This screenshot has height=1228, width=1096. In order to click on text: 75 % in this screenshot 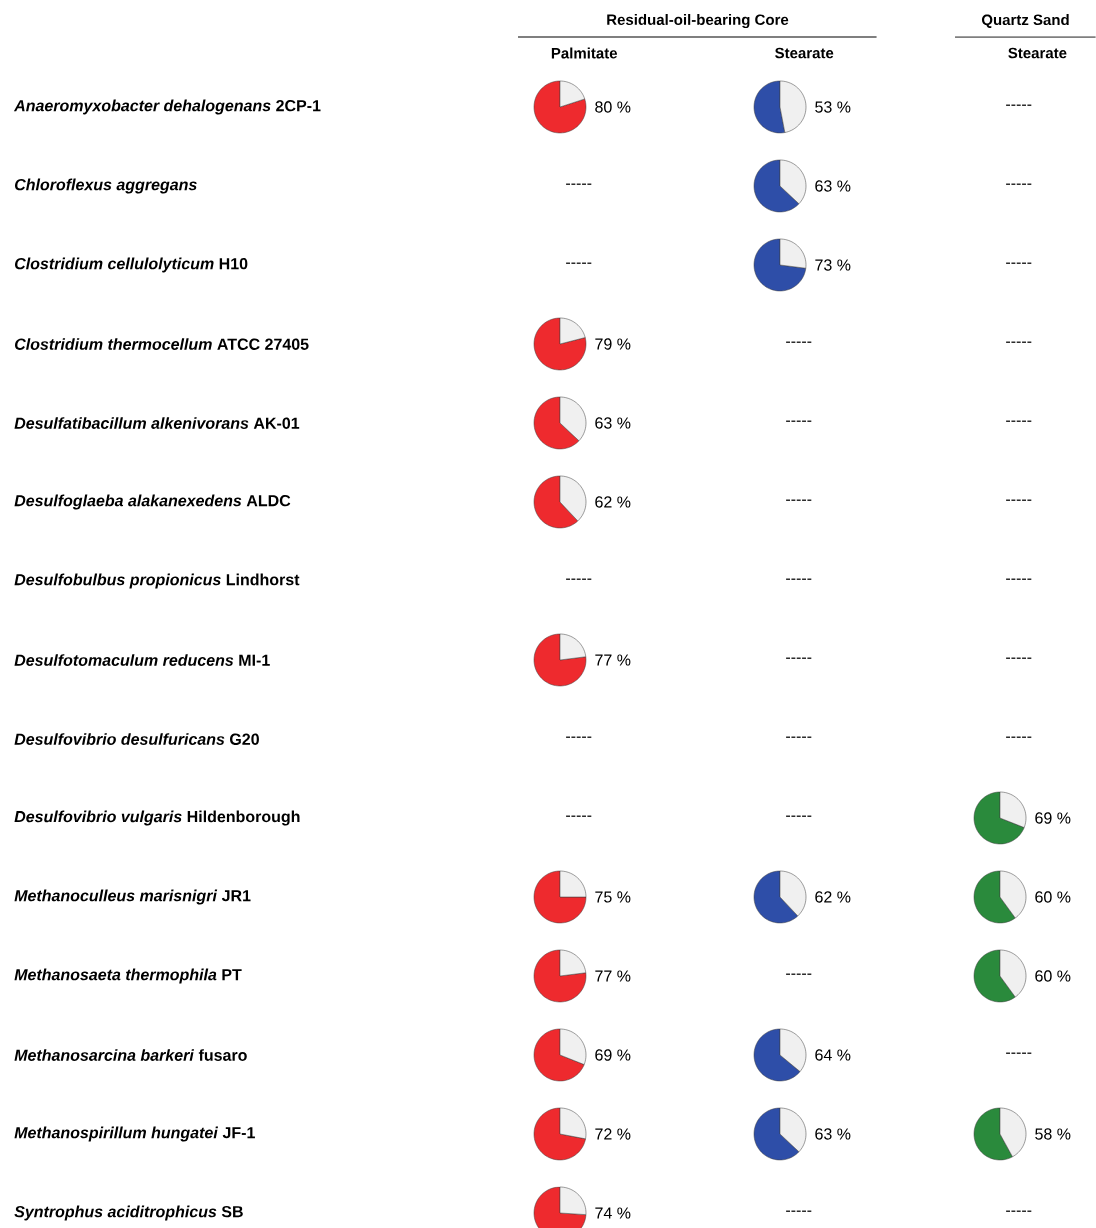, I will do `click(613, 897)`.